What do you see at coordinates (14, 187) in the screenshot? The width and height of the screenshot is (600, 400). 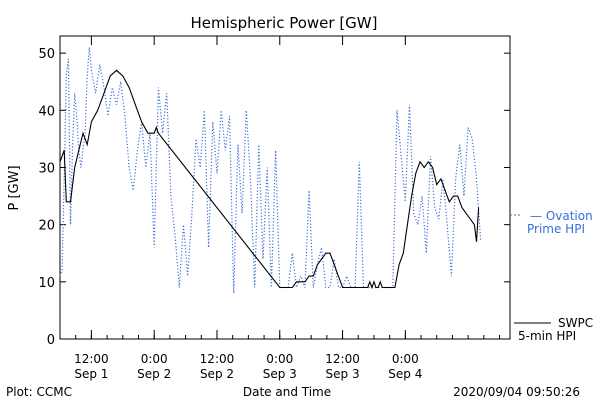 I see `y-axis-label: P [GW]` at bounding box center [14, 187].